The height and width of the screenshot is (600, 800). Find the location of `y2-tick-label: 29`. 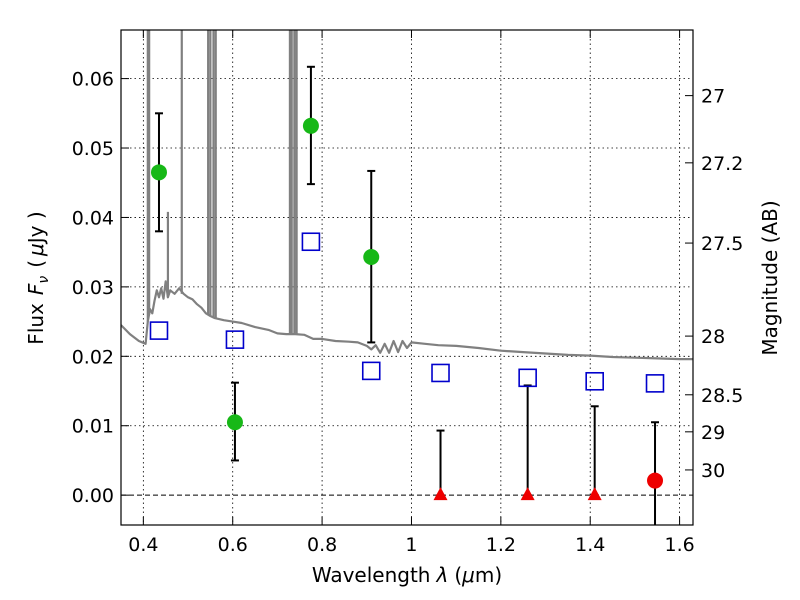

y2-tick-label: 29 is located at coordinates (713, 433).